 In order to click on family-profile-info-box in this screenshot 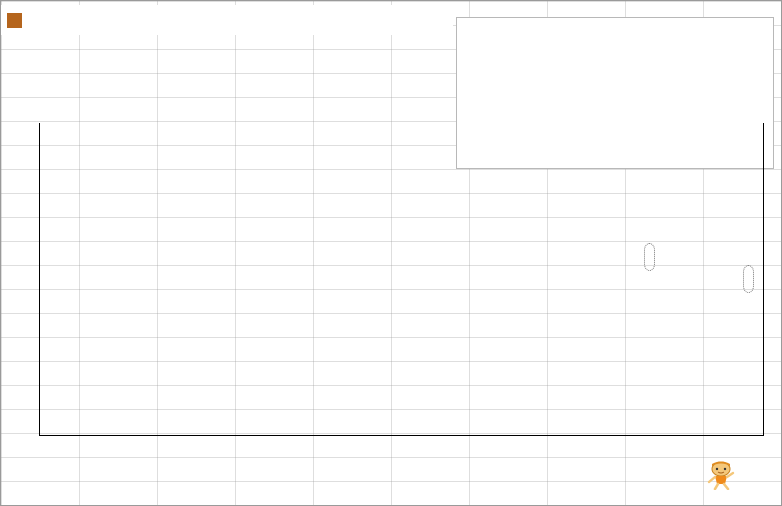, I will do `click(615, 93)`.